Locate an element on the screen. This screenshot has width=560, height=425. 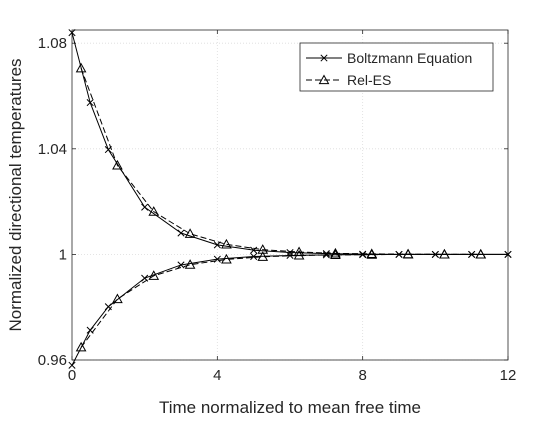
x-tick-label: 12 is located at coordinates (508, 375).